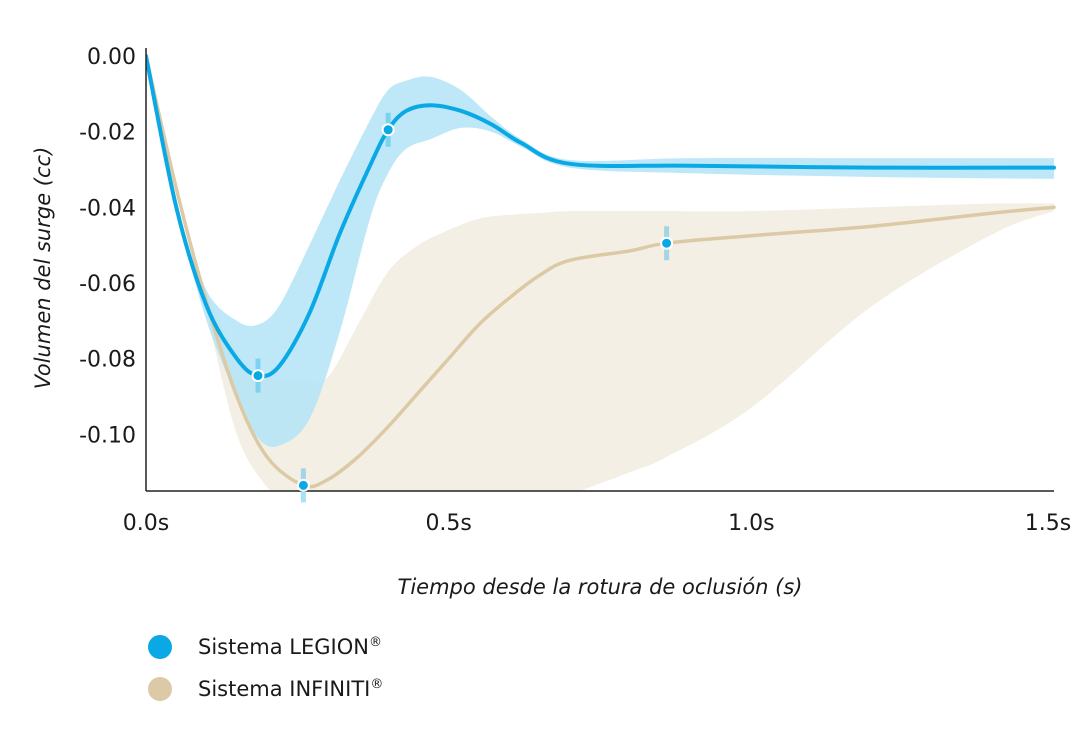  Describe the element at coordinates (107, 360) in the screenshot. I see `y-tick-label: -0.08` at that location.